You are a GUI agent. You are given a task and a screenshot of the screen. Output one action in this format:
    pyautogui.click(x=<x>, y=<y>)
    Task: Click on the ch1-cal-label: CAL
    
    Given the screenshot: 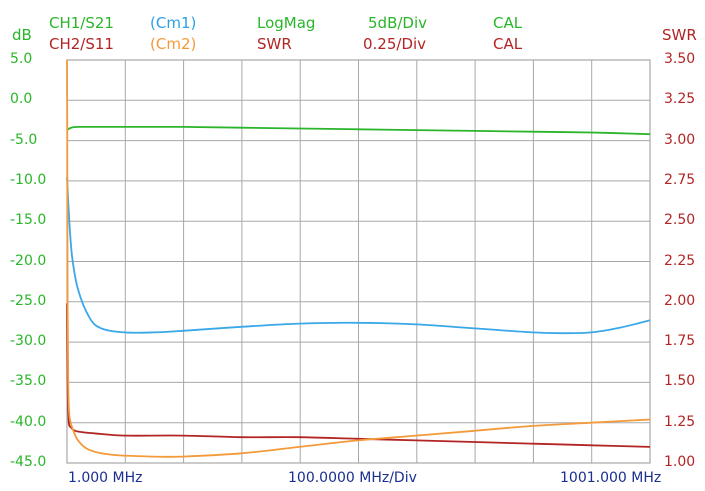 What is the action you would take?
    pyautogui.click(x=508, y=23)
    